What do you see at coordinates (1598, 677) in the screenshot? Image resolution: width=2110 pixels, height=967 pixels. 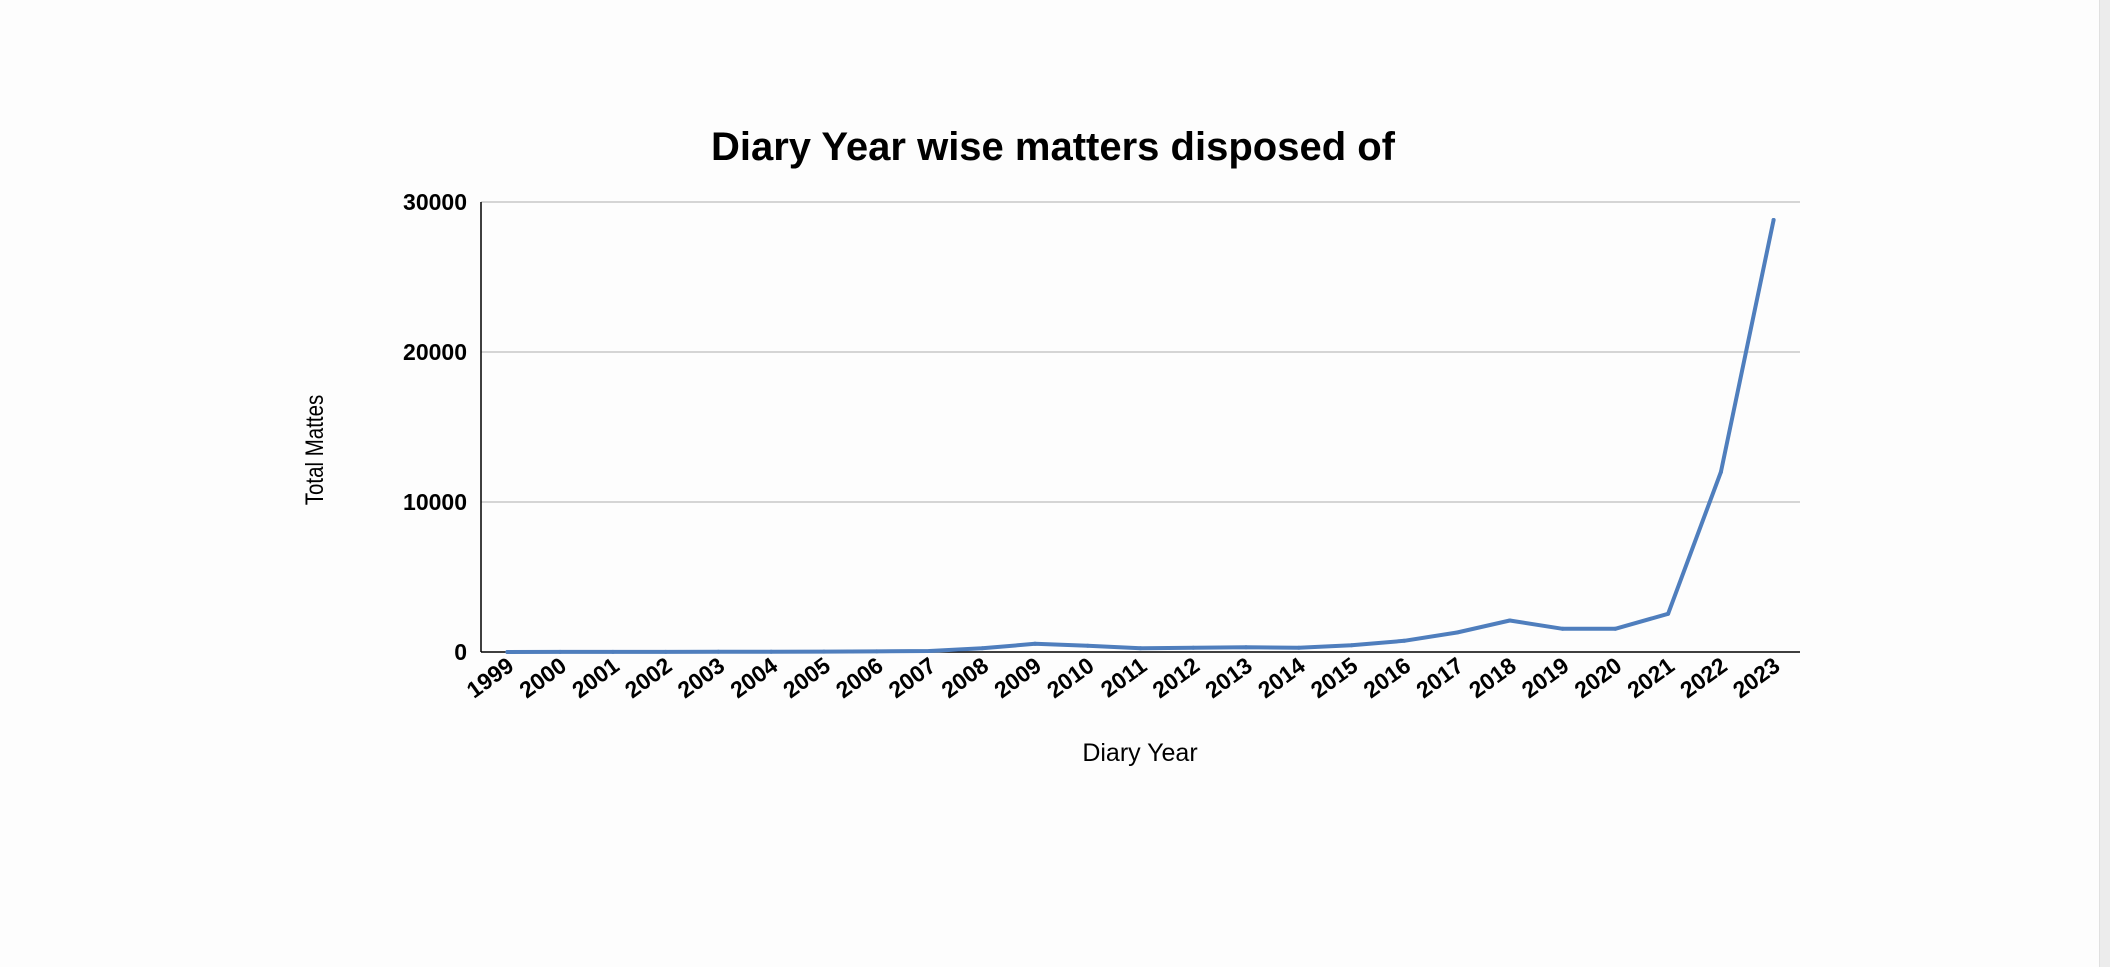 I see `x-tick-label: 2020` at bounding box center [1598, 677].